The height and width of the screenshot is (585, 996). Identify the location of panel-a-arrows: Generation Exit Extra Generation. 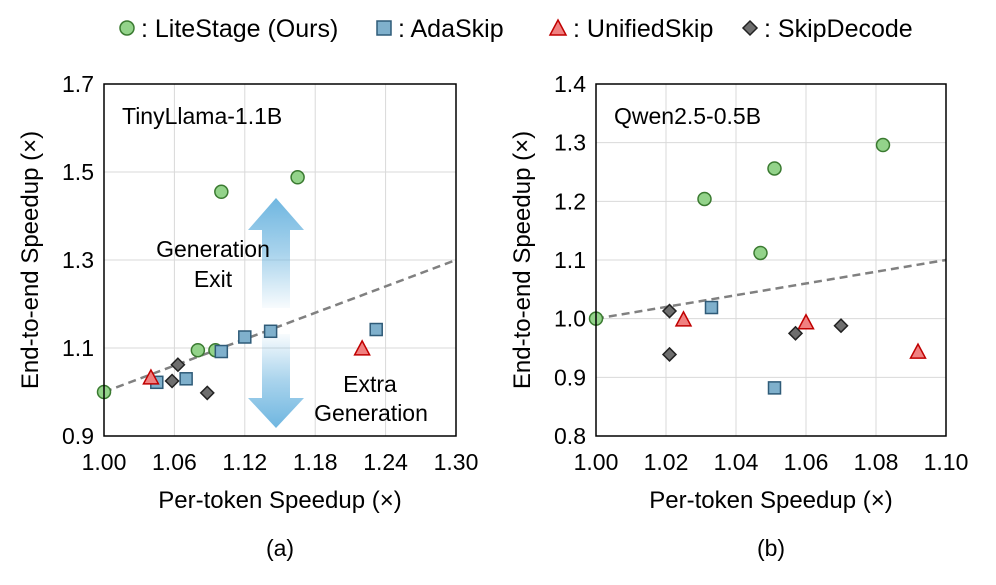
(292, 313).